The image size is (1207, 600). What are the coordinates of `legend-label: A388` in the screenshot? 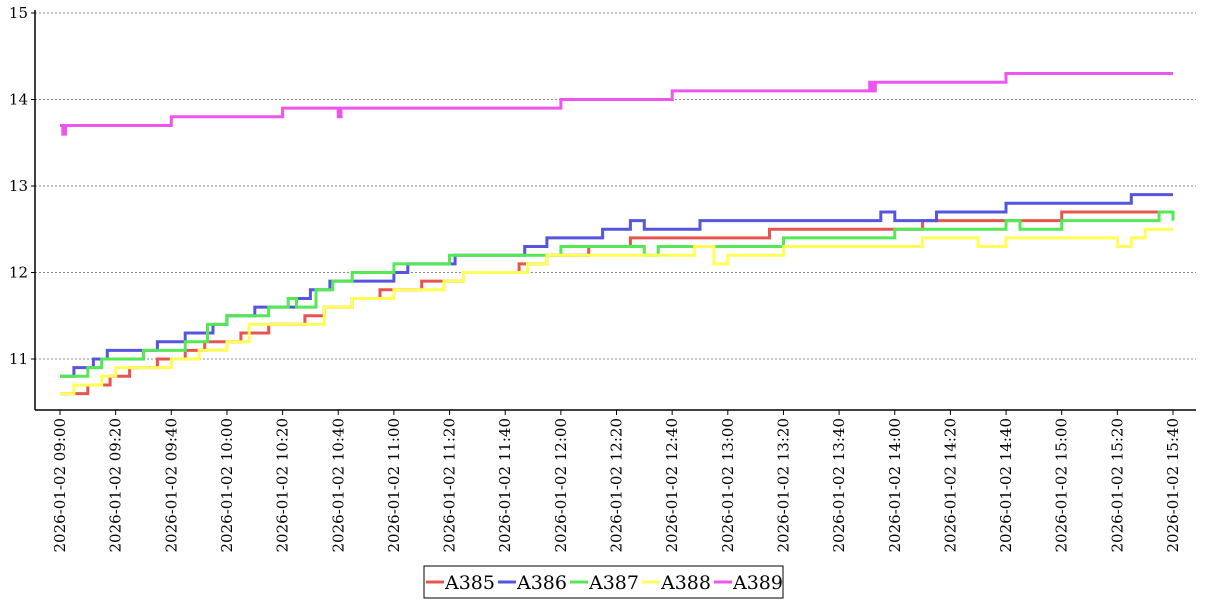 It's located at (685, 583).